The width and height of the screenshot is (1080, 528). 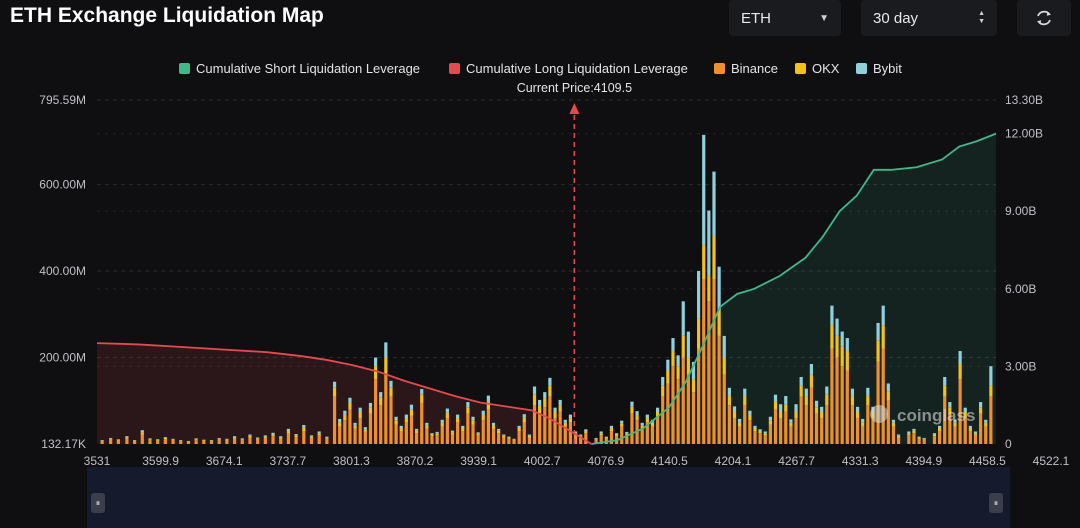 What do you see at coordinates (605, 460) in the screenshot?
I see `x-tick: 4076.9` at bounding box center [605, 460].